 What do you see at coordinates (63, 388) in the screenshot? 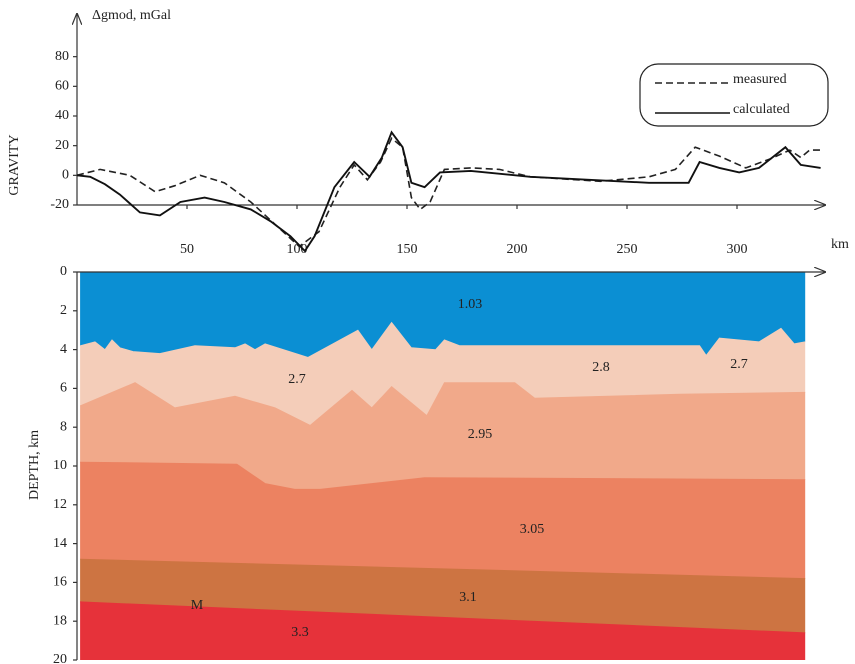
I see `y-tick-label: 6` at bounding box center [63, 388].